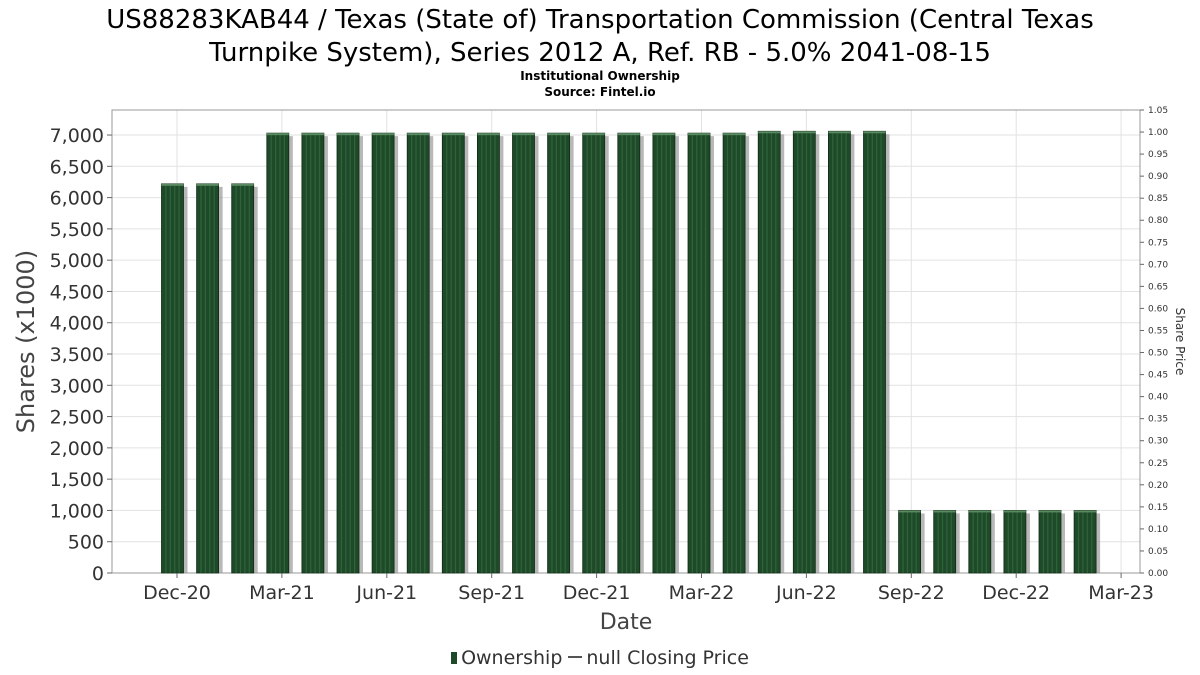  Describe the element at coordinates (512, 658) in the screenshot. I see `legend-ownership-label: Ownership` at that location.